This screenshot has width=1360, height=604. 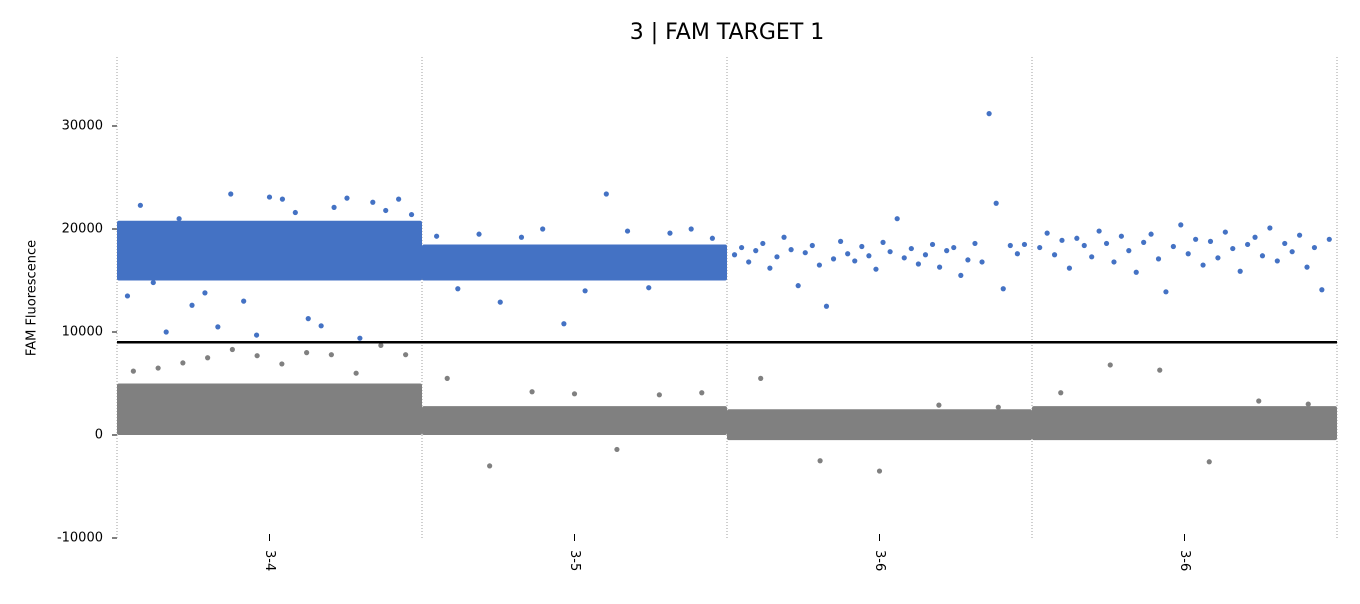 What do you see at coordinates (32, 298) in the screenshot?
I see `y-axis-label: FAM Fluorescence` at bounding box center [32, 298].